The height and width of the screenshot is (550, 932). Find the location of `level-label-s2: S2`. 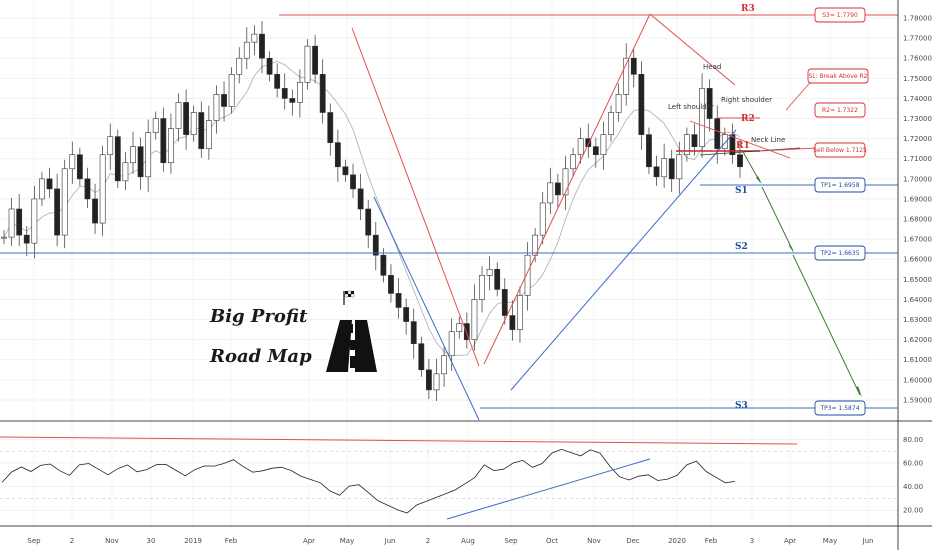

level-label-s2: S2 is located at coordinates (741, 247).